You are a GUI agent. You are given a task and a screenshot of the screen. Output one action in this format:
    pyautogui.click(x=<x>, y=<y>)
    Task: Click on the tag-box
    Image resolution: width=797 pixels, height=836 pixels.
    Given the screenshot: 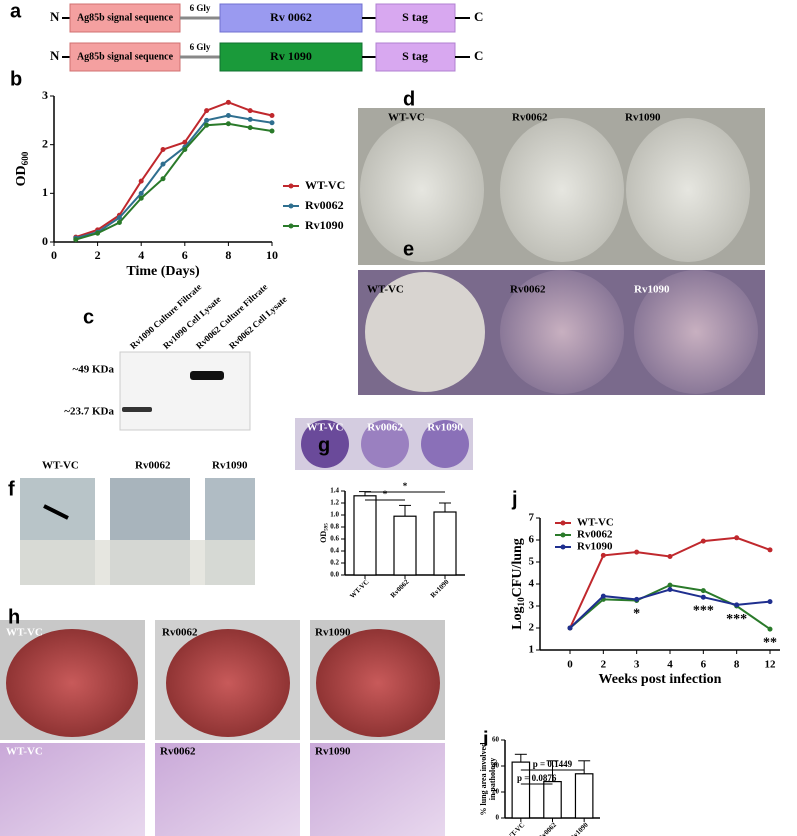 What is the action you would take?
    pyautogui.click(x=415, y=57)
    